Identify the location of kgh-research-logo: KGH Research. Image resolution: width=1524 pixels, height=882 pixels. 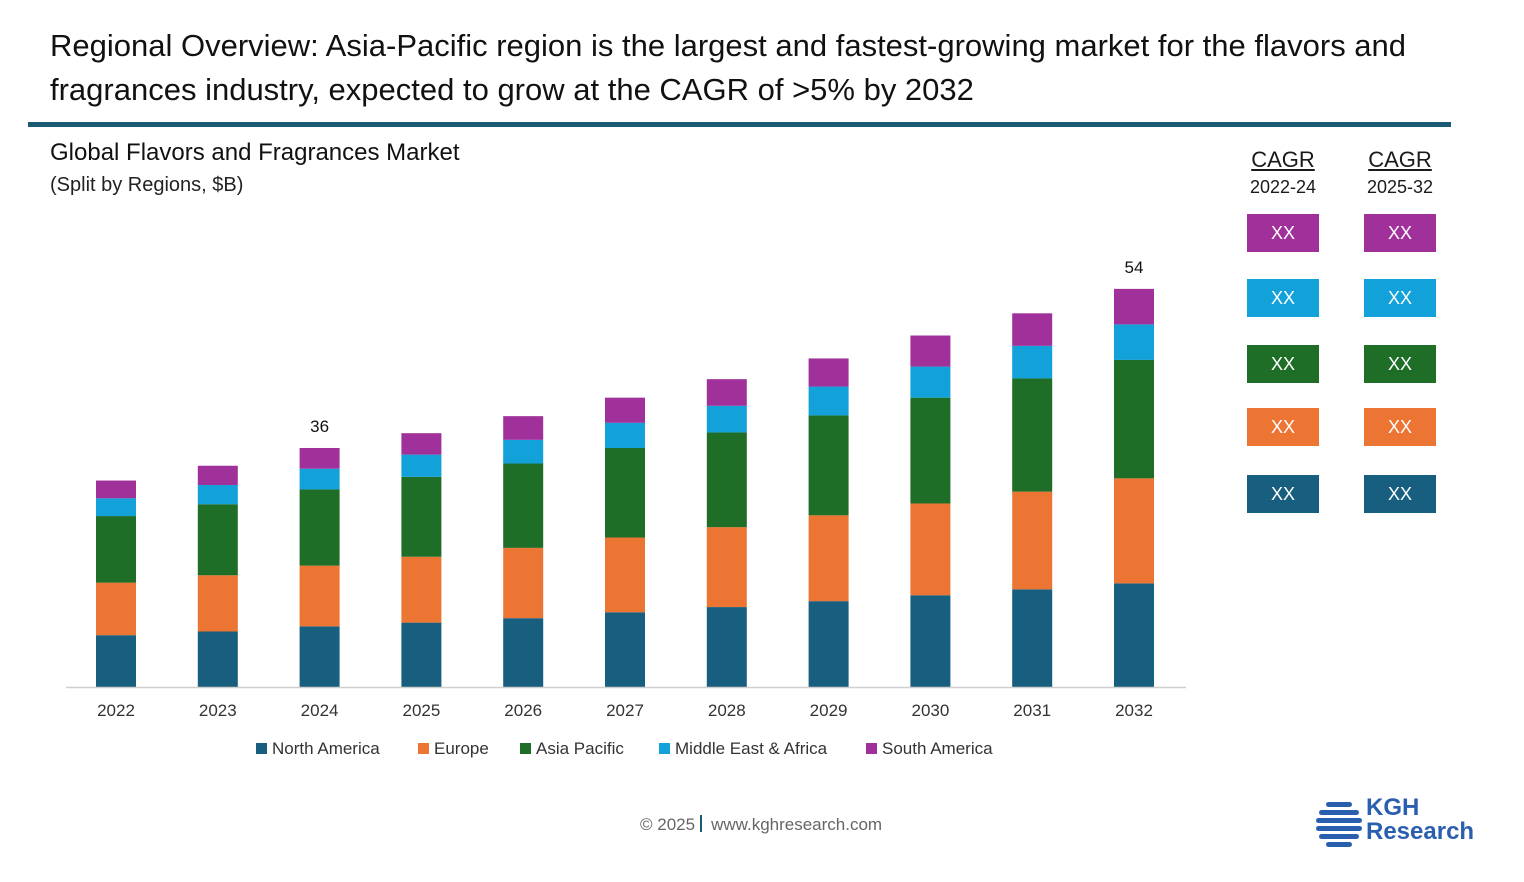
(1404, 824).